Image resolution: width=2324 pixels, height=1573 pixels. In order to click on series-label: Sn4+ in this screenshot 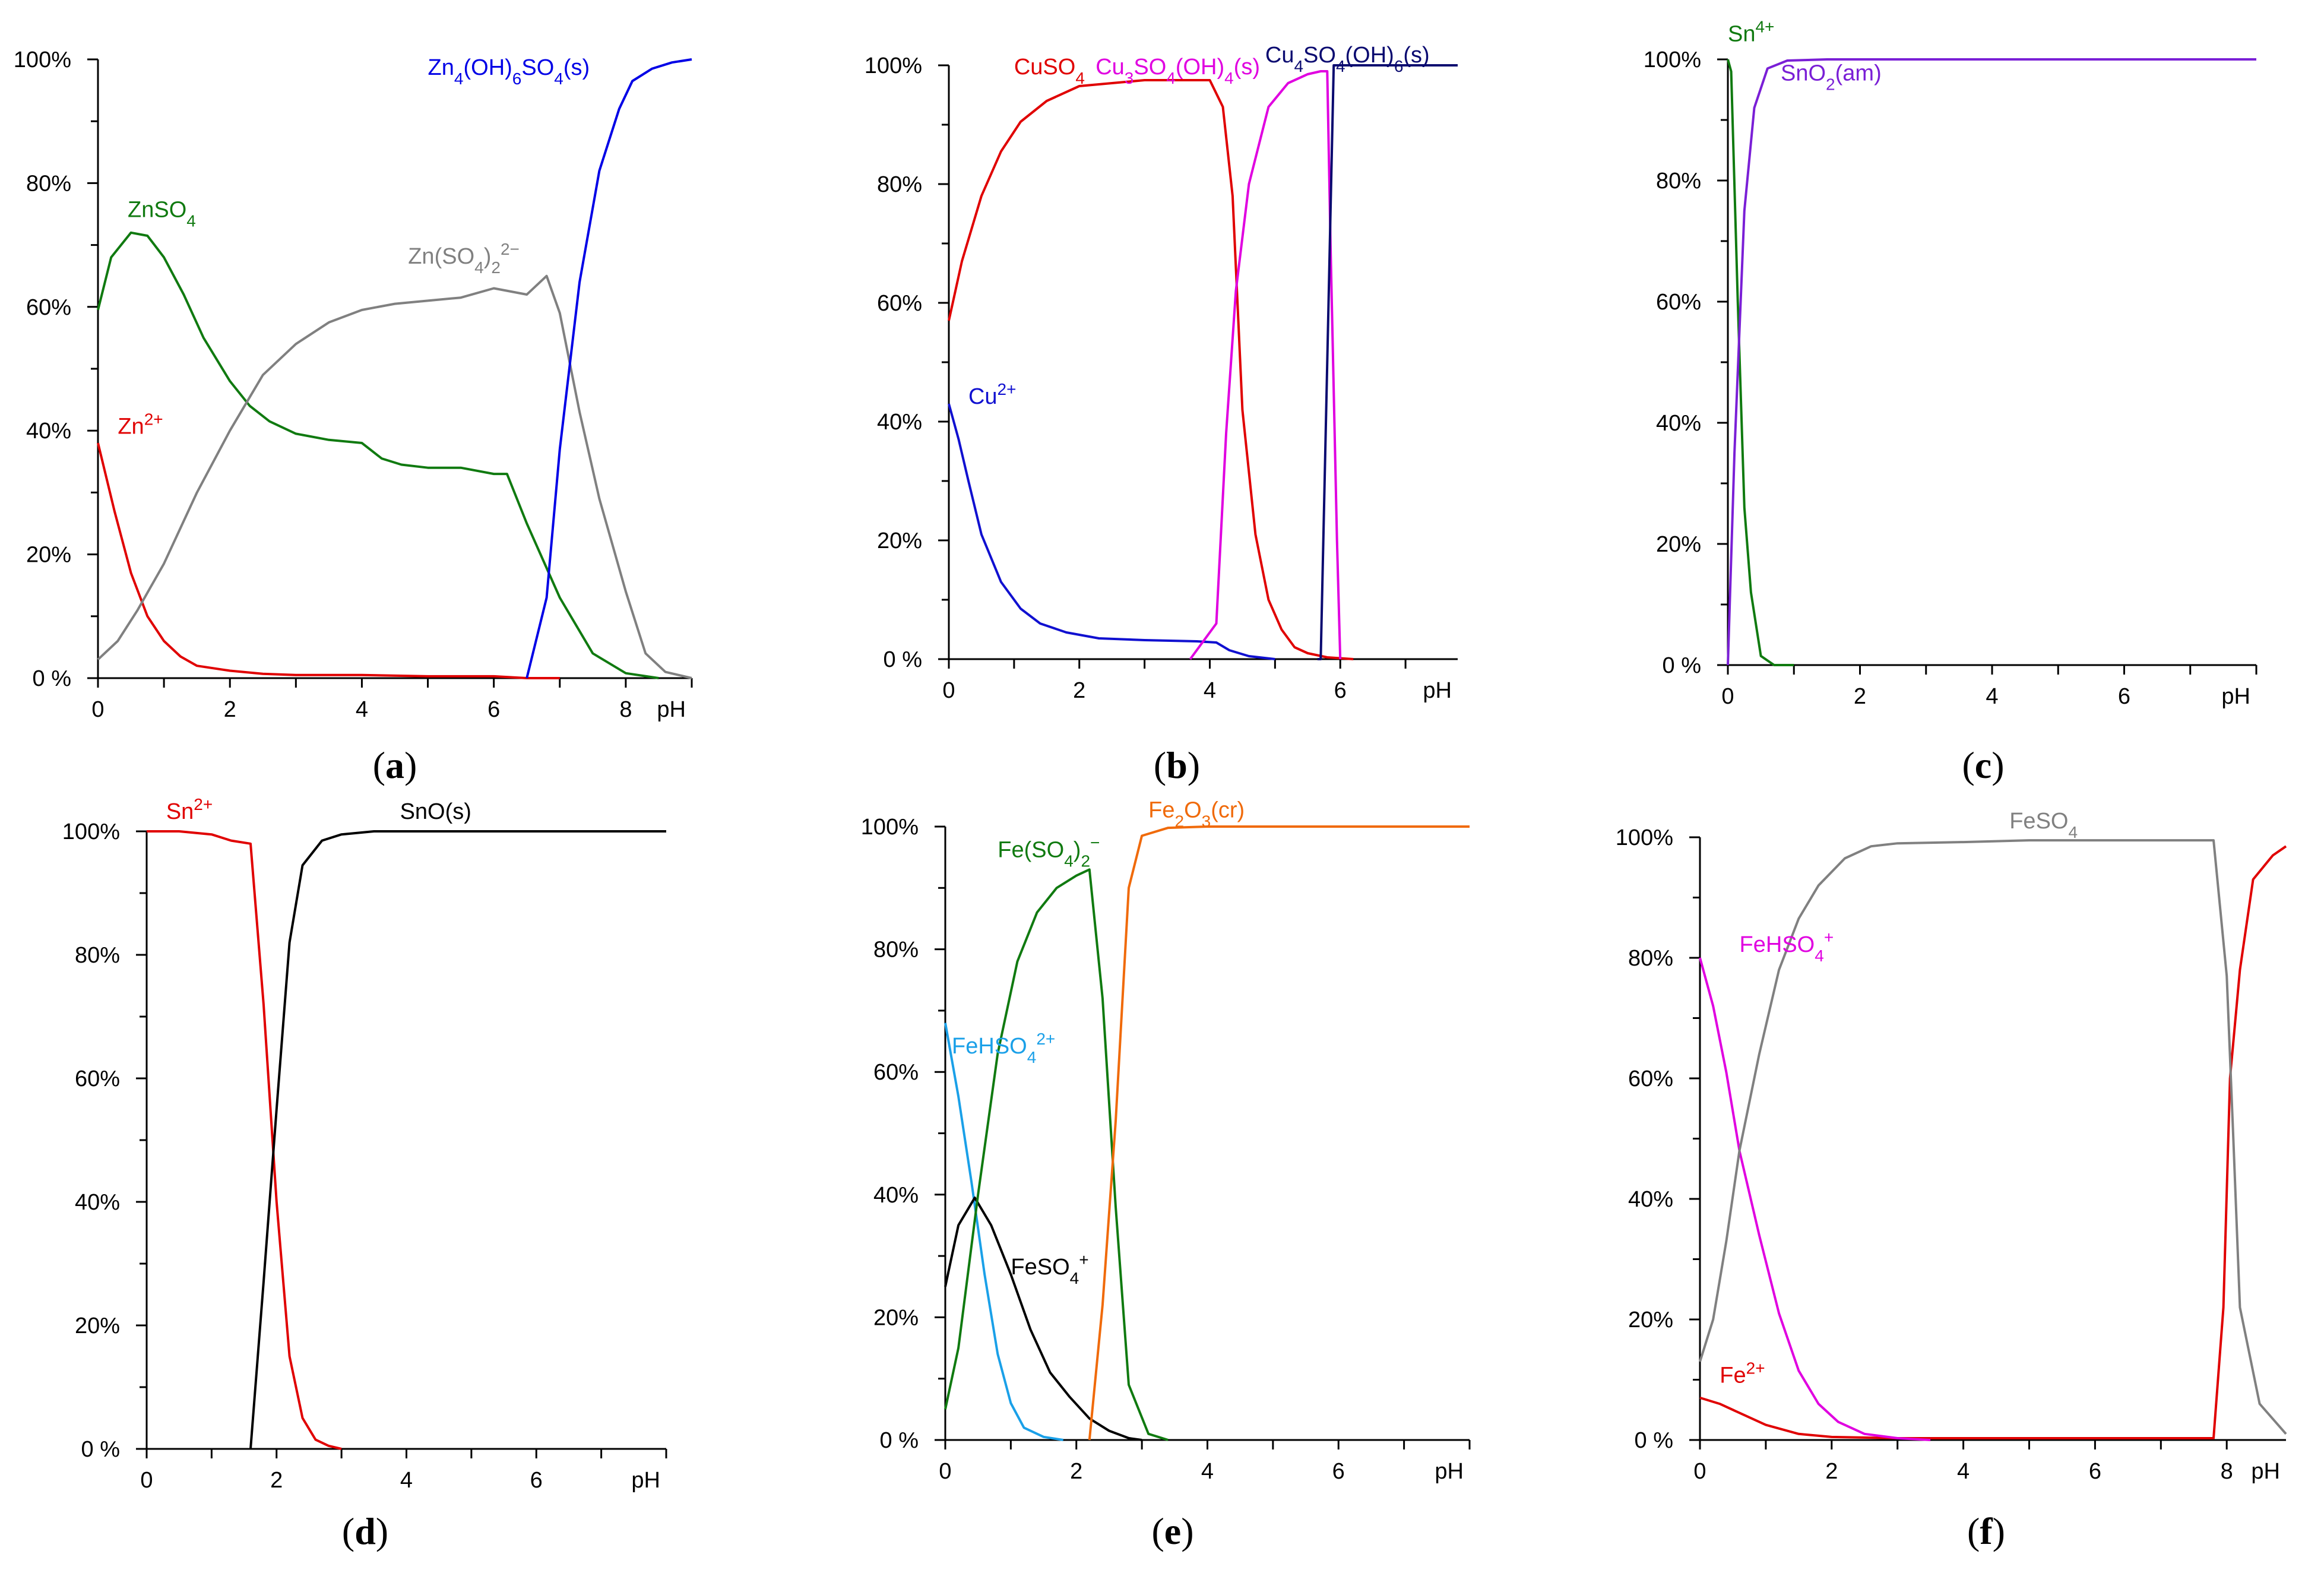, I will do `click(1751, 32)`.